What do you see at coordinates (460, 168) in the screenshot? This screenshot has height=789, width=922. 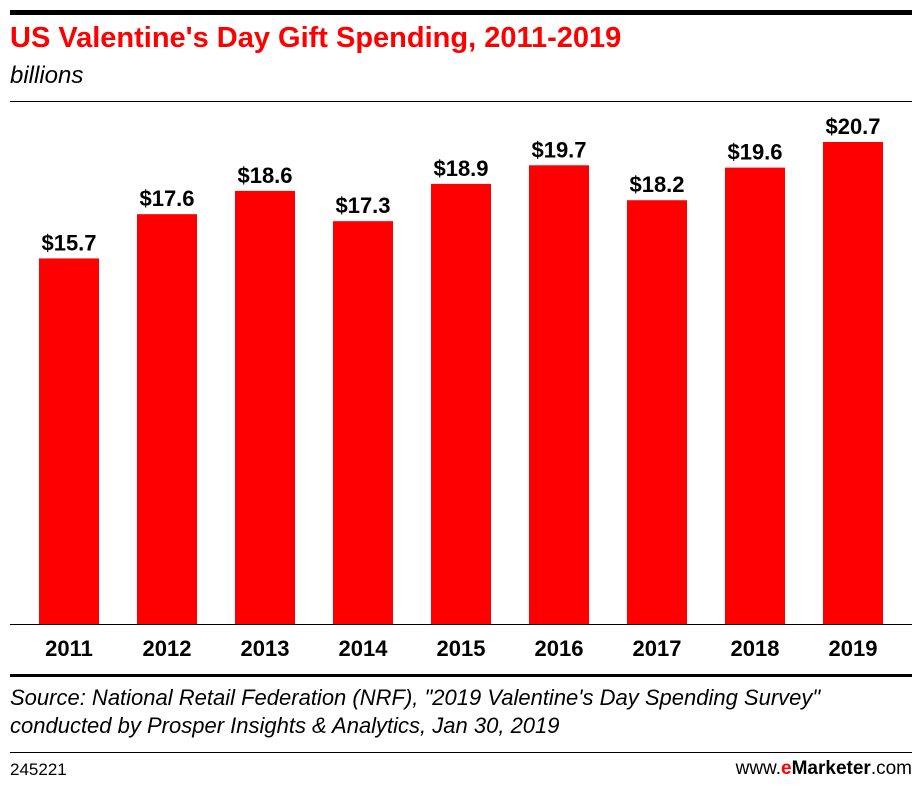 I see `data-label-2015: $18.9` at bounding box center [460, 168].